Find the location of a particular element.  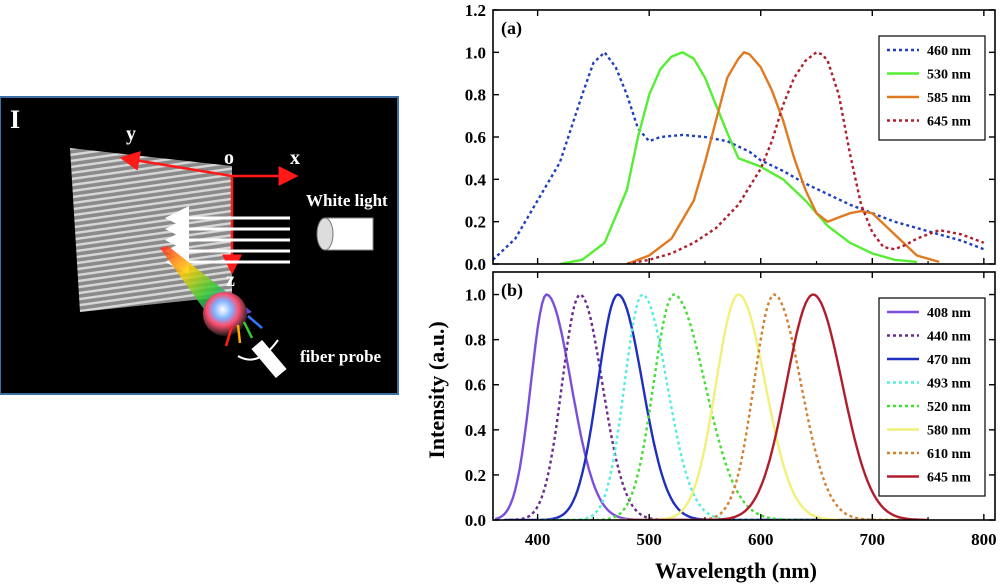

legend-label: 585 nm is located at coordinates (949, 98).